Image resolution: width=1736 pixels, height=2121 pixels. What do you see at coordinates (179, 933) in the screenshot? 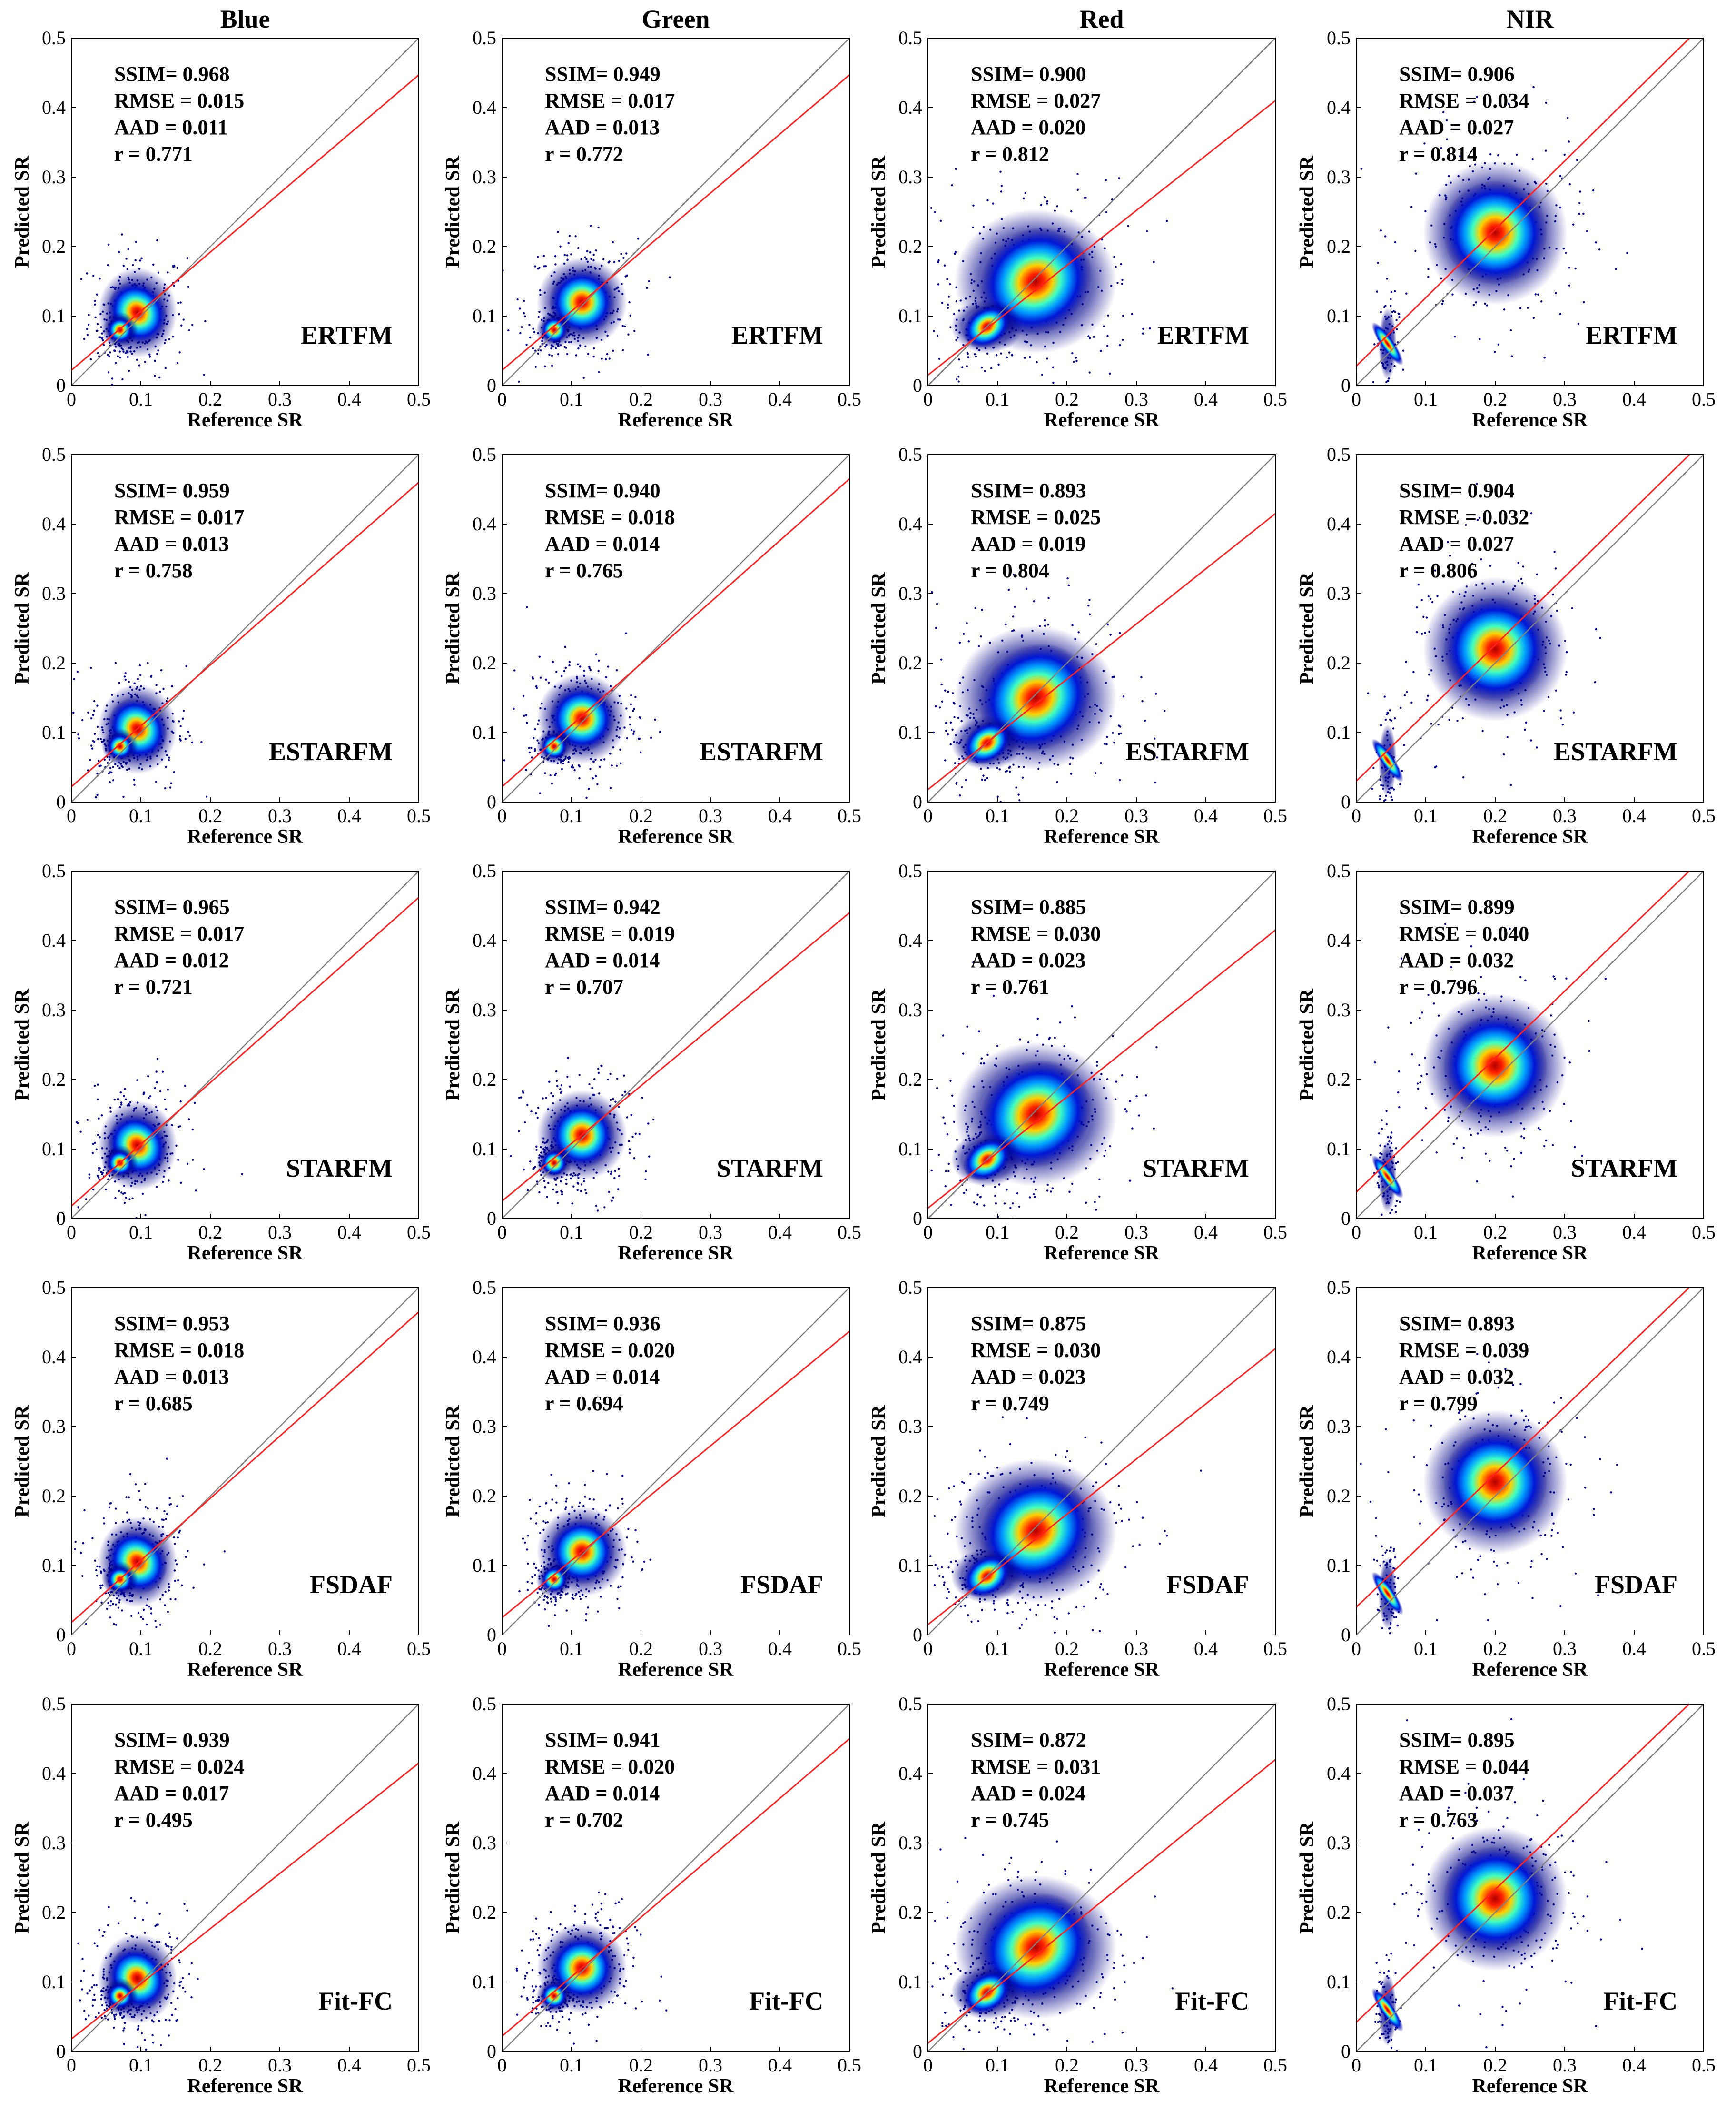
I see `stat-rmse: RMSE = 0.017` at bounding box center [179, 933].